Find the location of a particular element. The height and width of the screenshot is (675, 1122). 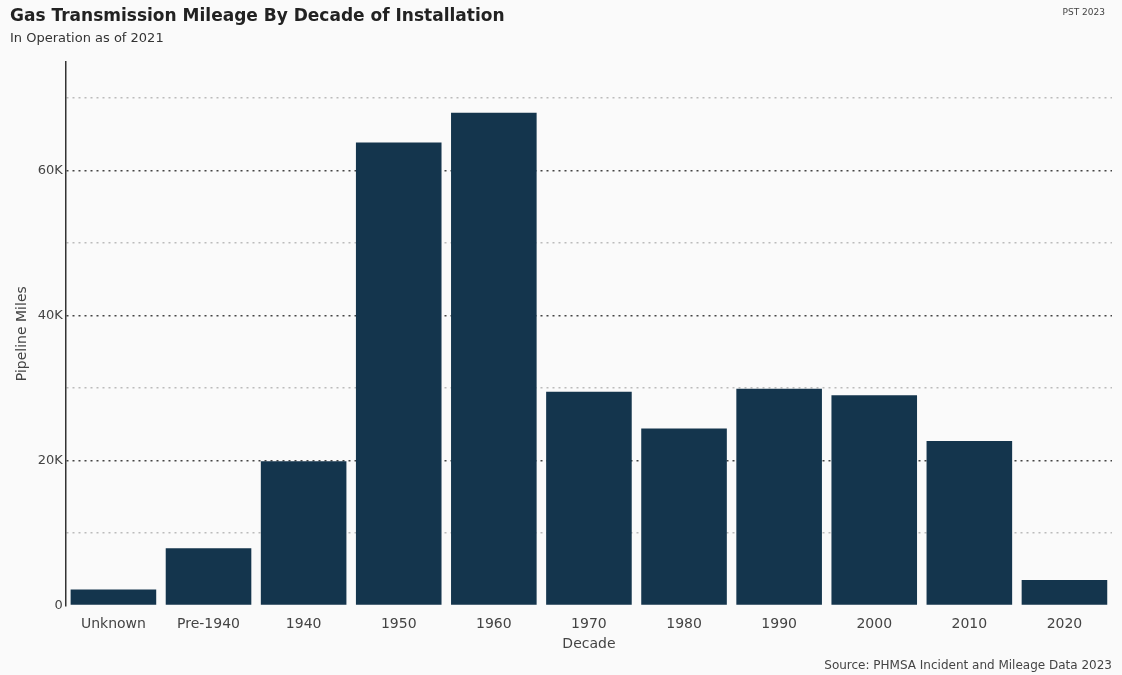

x-tick-label: 2020 is located at coordinates (1064, 623).